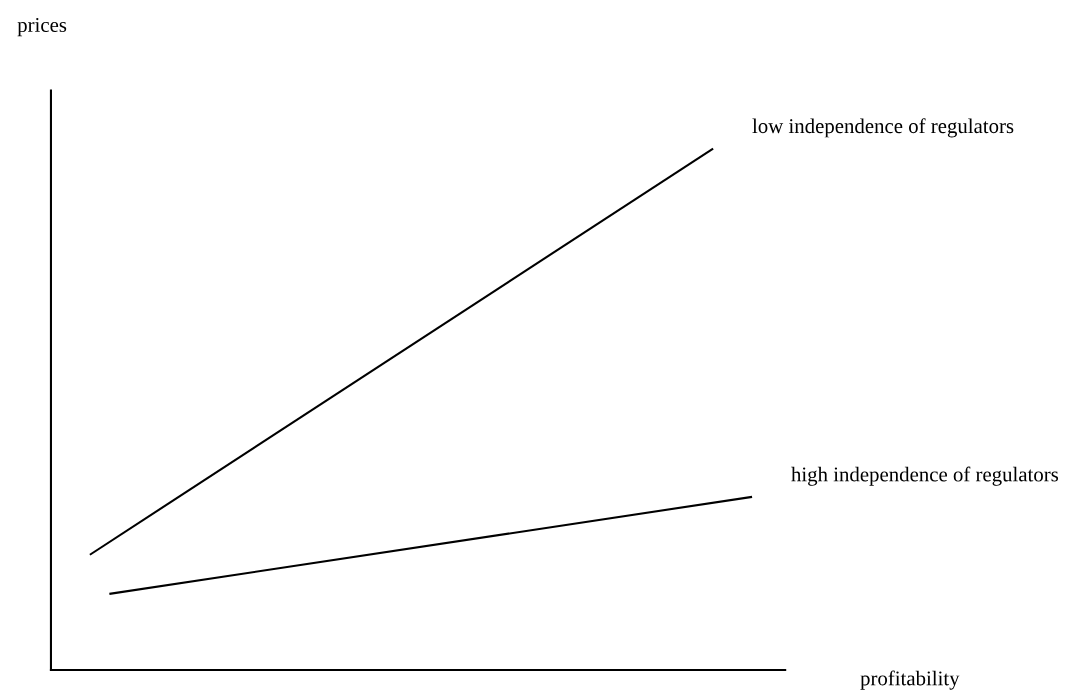 The height and width of the screenshot is (693, 1075). What do you see at coordinates (925, 476) in the screenshot?
I see `series-label: high independence of regulators` at bounding box center [925, 476].